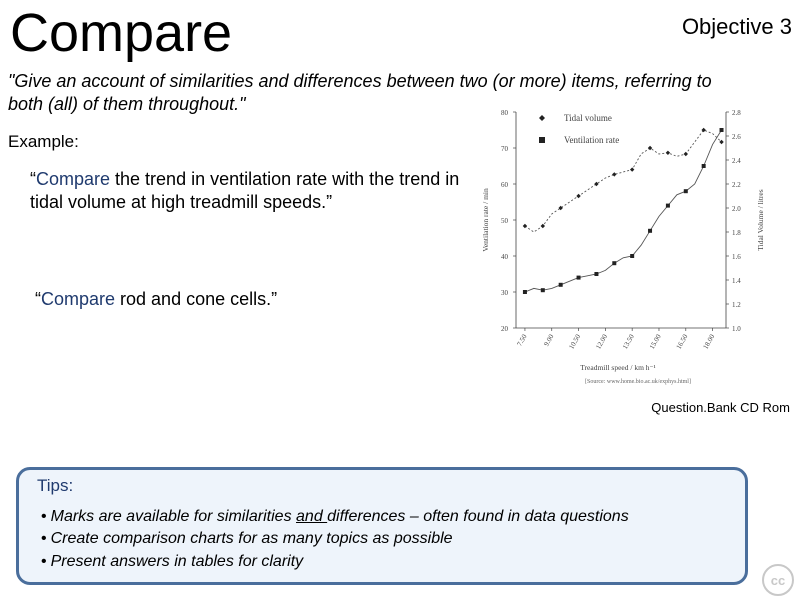 The image size is (800, 600). Describe the element at coordinates (505, 257) in the screenshot. I see `y-left-tick-label: 40` at that location.